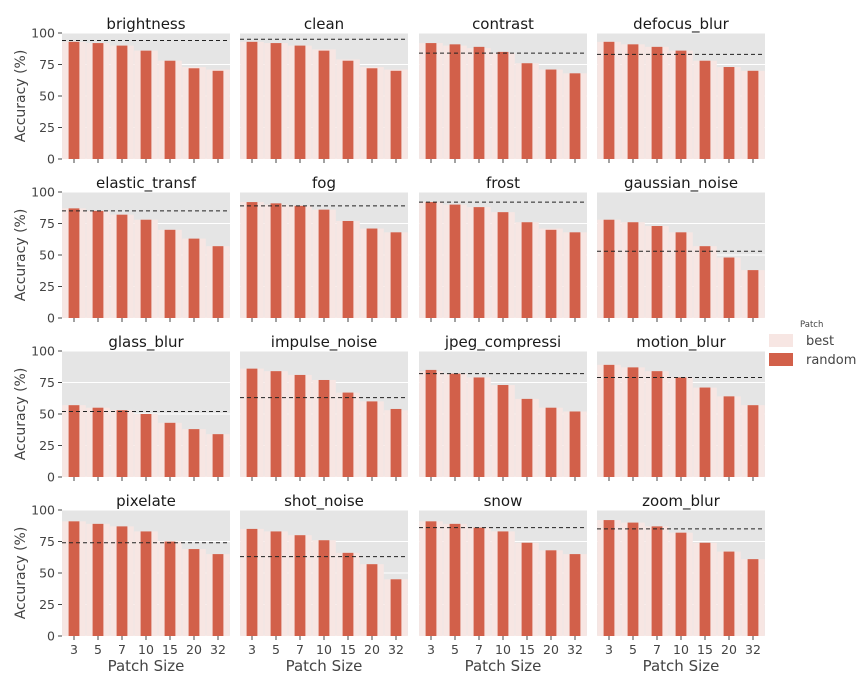  Describe the element at coordinates (194, 649) in the screenshot. I see `x-tick-label: 20` at that location.